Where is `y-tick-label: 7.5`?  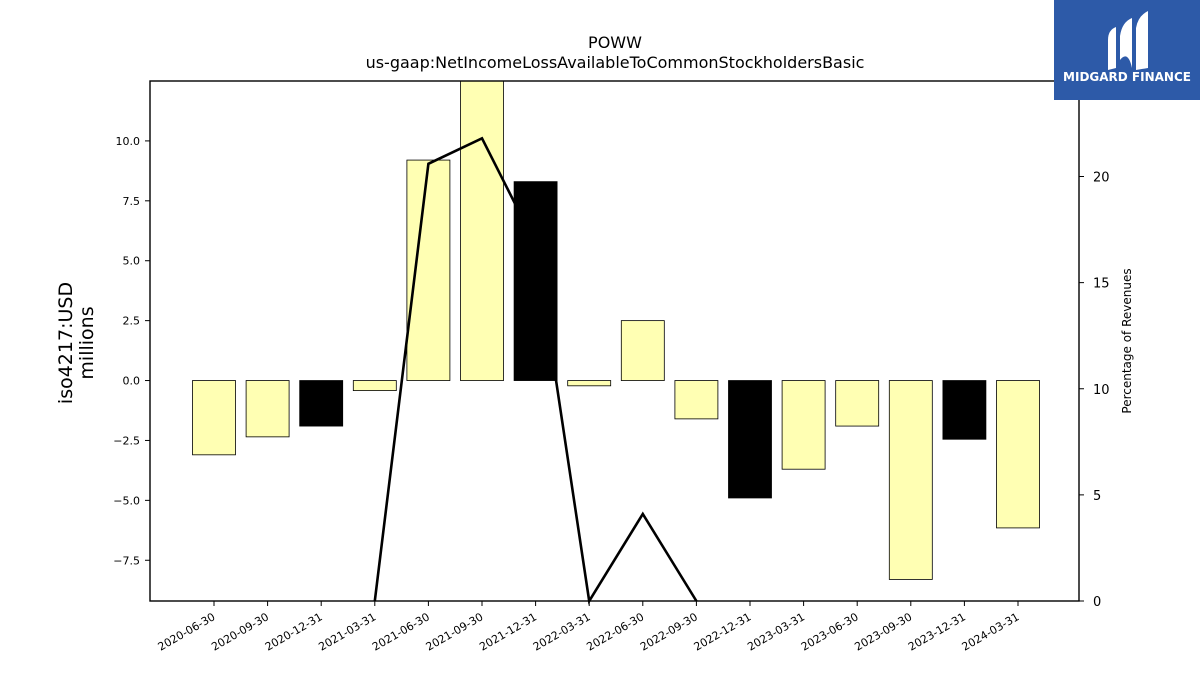 y-tick-label: 7.5 is located at coordinates (132, 201).